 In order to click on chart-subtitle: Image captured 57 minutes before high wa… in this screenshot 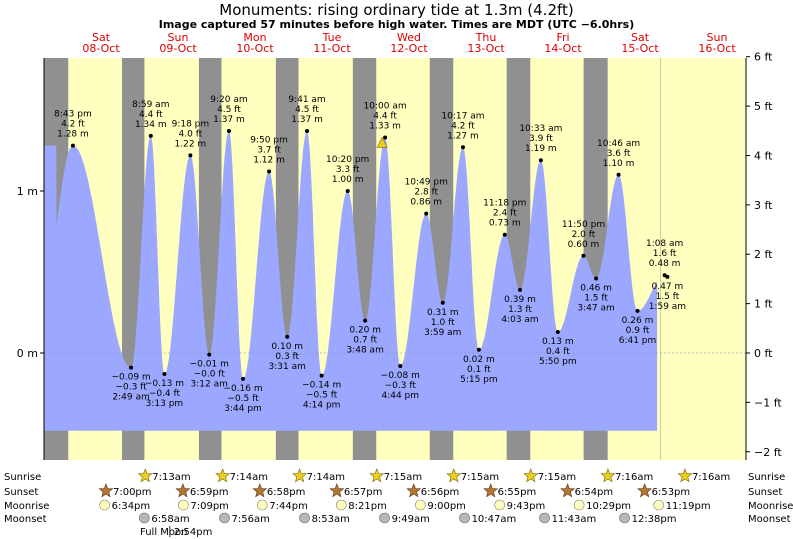, I will do `click(396, 24)`.